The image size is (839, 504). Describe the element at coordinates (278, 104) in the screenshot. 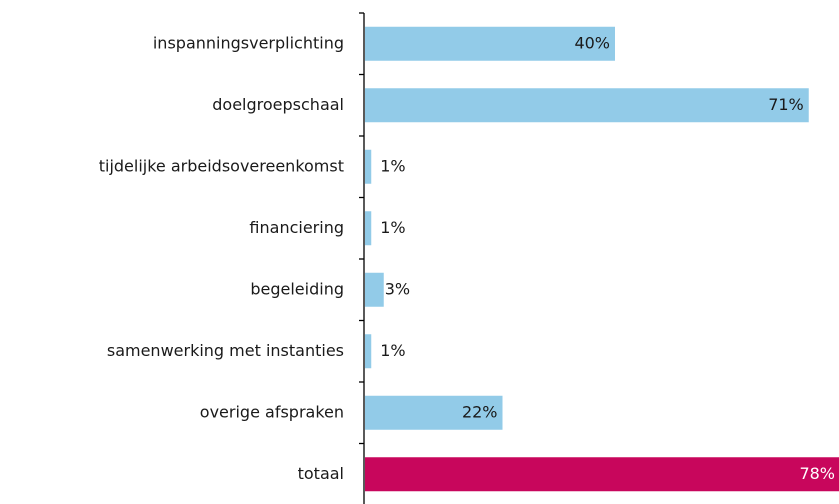

I see `category-label: doelgroepschaal` at that location.